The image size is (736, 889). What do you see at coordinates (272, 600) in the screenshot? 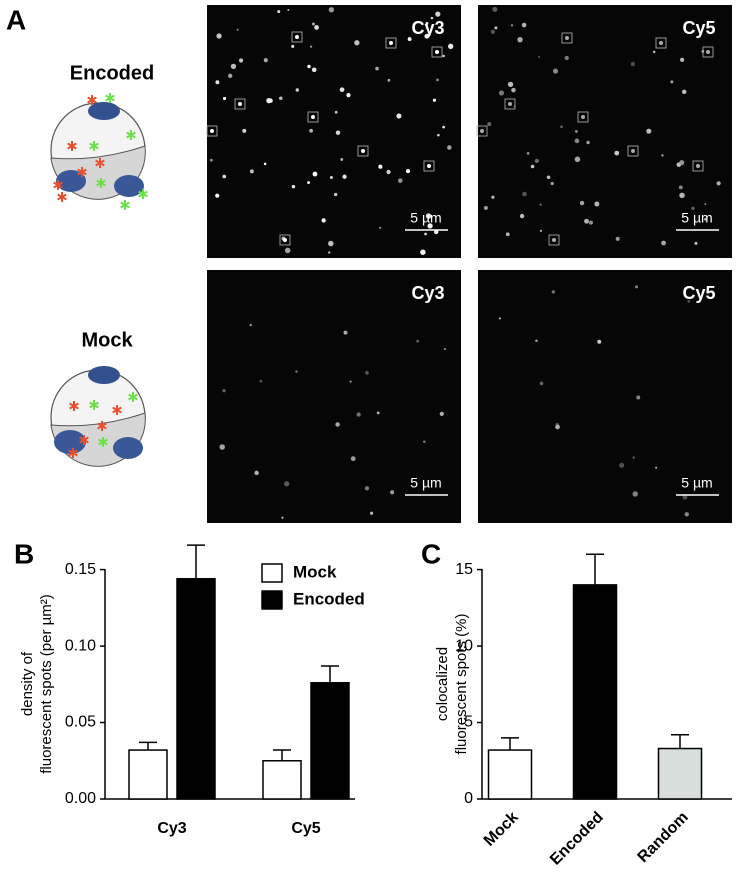
I see `legend-swatch` at bounding box center [272, 600].